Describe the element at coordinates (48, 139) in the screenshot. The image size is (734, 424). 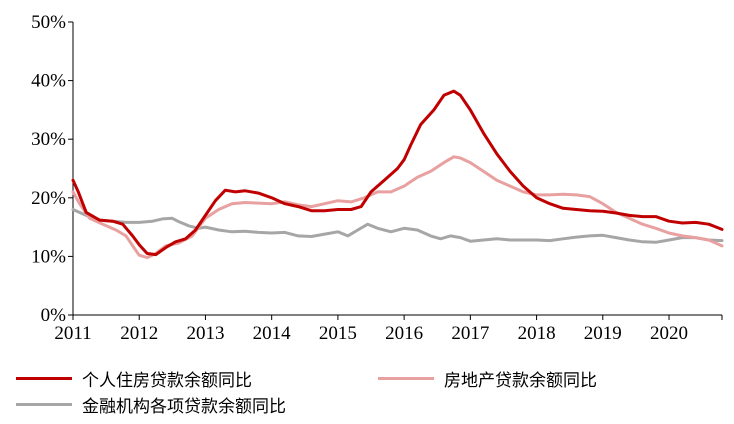
I see `y-tick-label: 30%` at that location.